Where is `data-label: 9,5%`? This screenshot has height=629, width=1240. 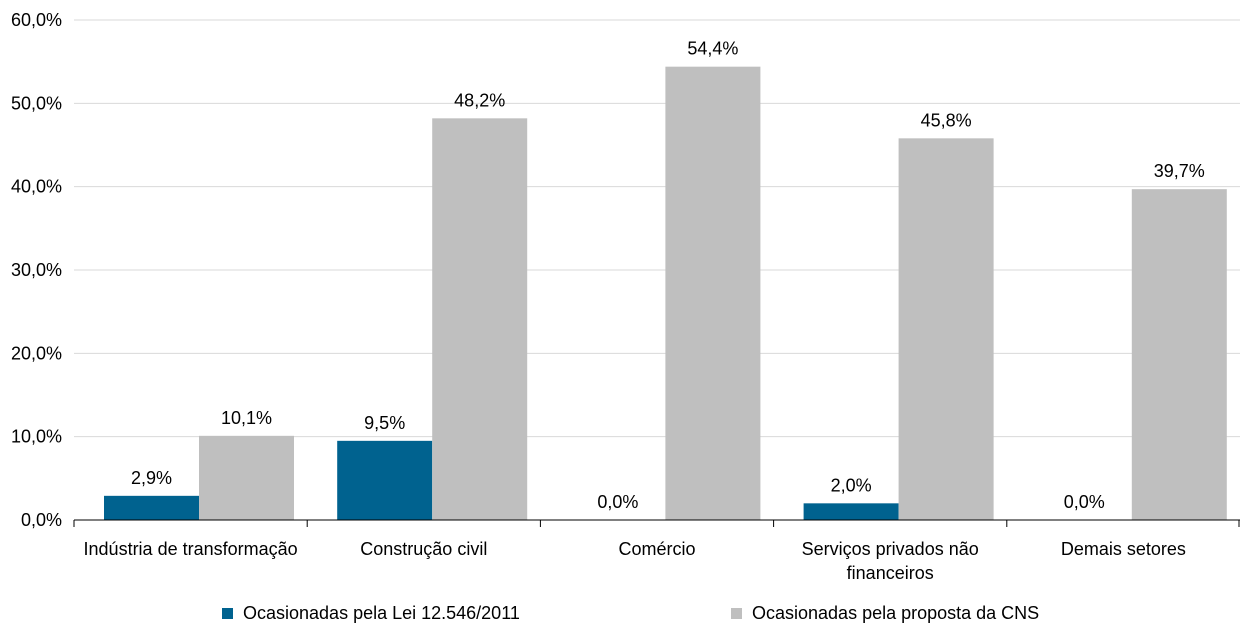 data-label: 9,5% is located at coordinates (384, 423).